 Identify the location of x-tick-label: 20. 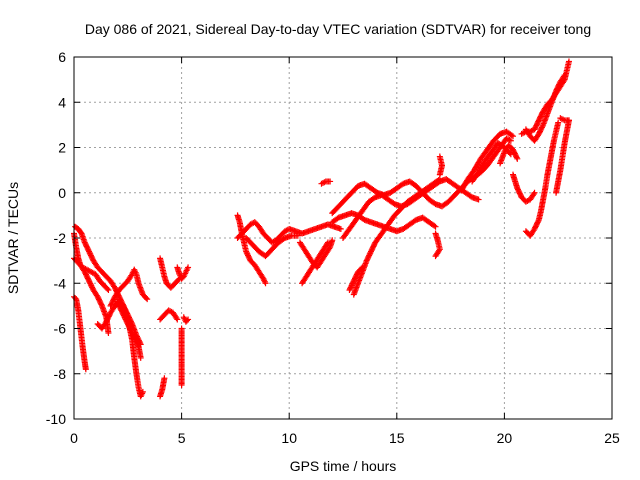
(505, 438).